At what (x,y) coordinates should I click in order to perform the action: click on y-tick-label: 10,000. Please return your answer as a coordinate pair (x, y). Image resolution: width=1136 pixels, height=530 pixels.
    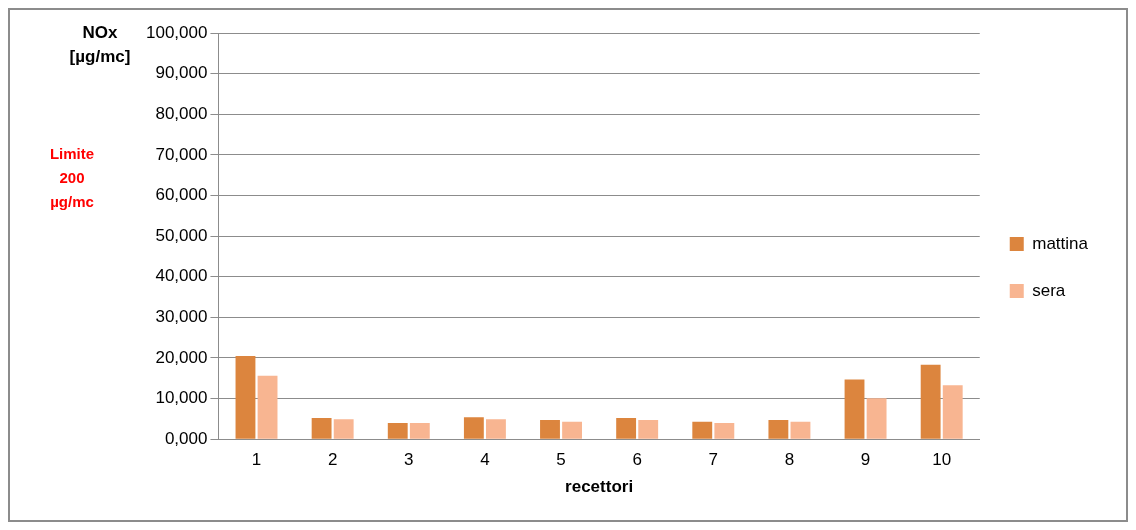
    Looking at the image, I should click on (181, 398).